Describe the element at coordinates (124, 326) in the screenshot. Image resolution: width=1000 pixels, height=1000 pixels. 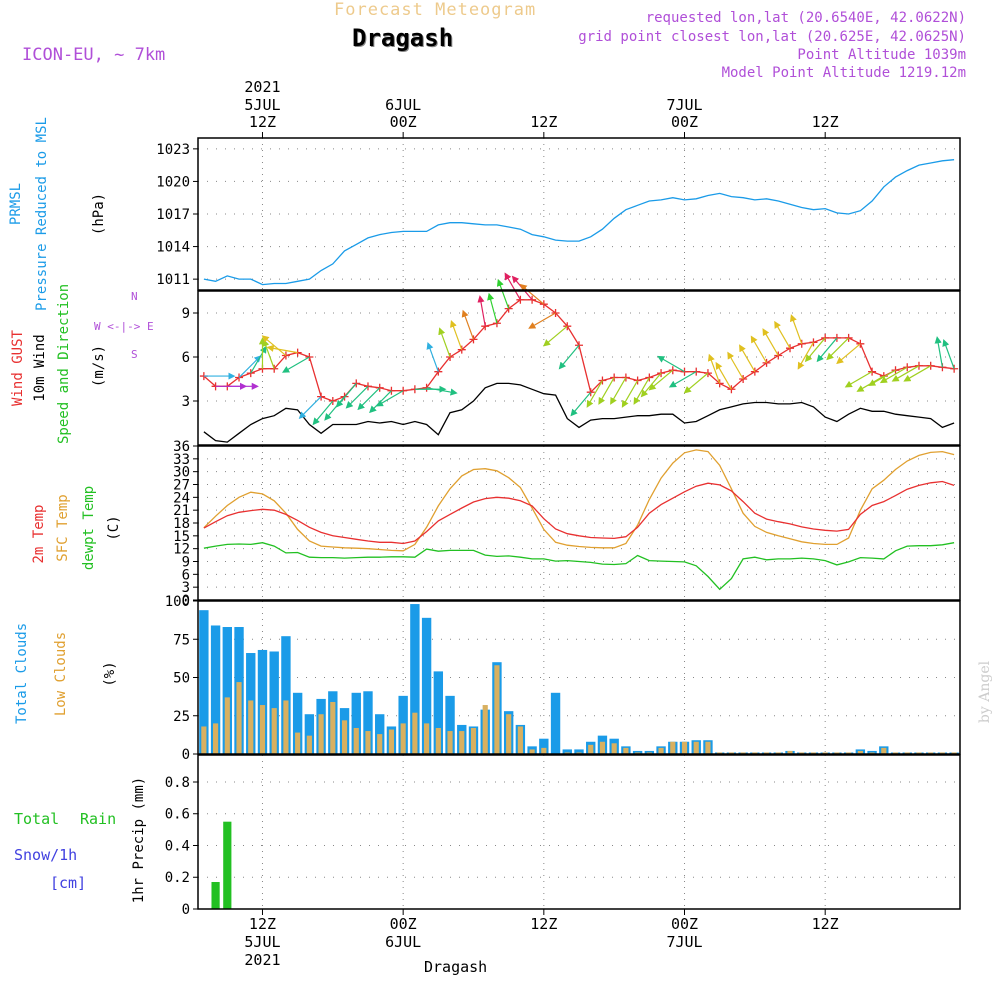
I see `compass-east-west: W <-|-> E` at that location.